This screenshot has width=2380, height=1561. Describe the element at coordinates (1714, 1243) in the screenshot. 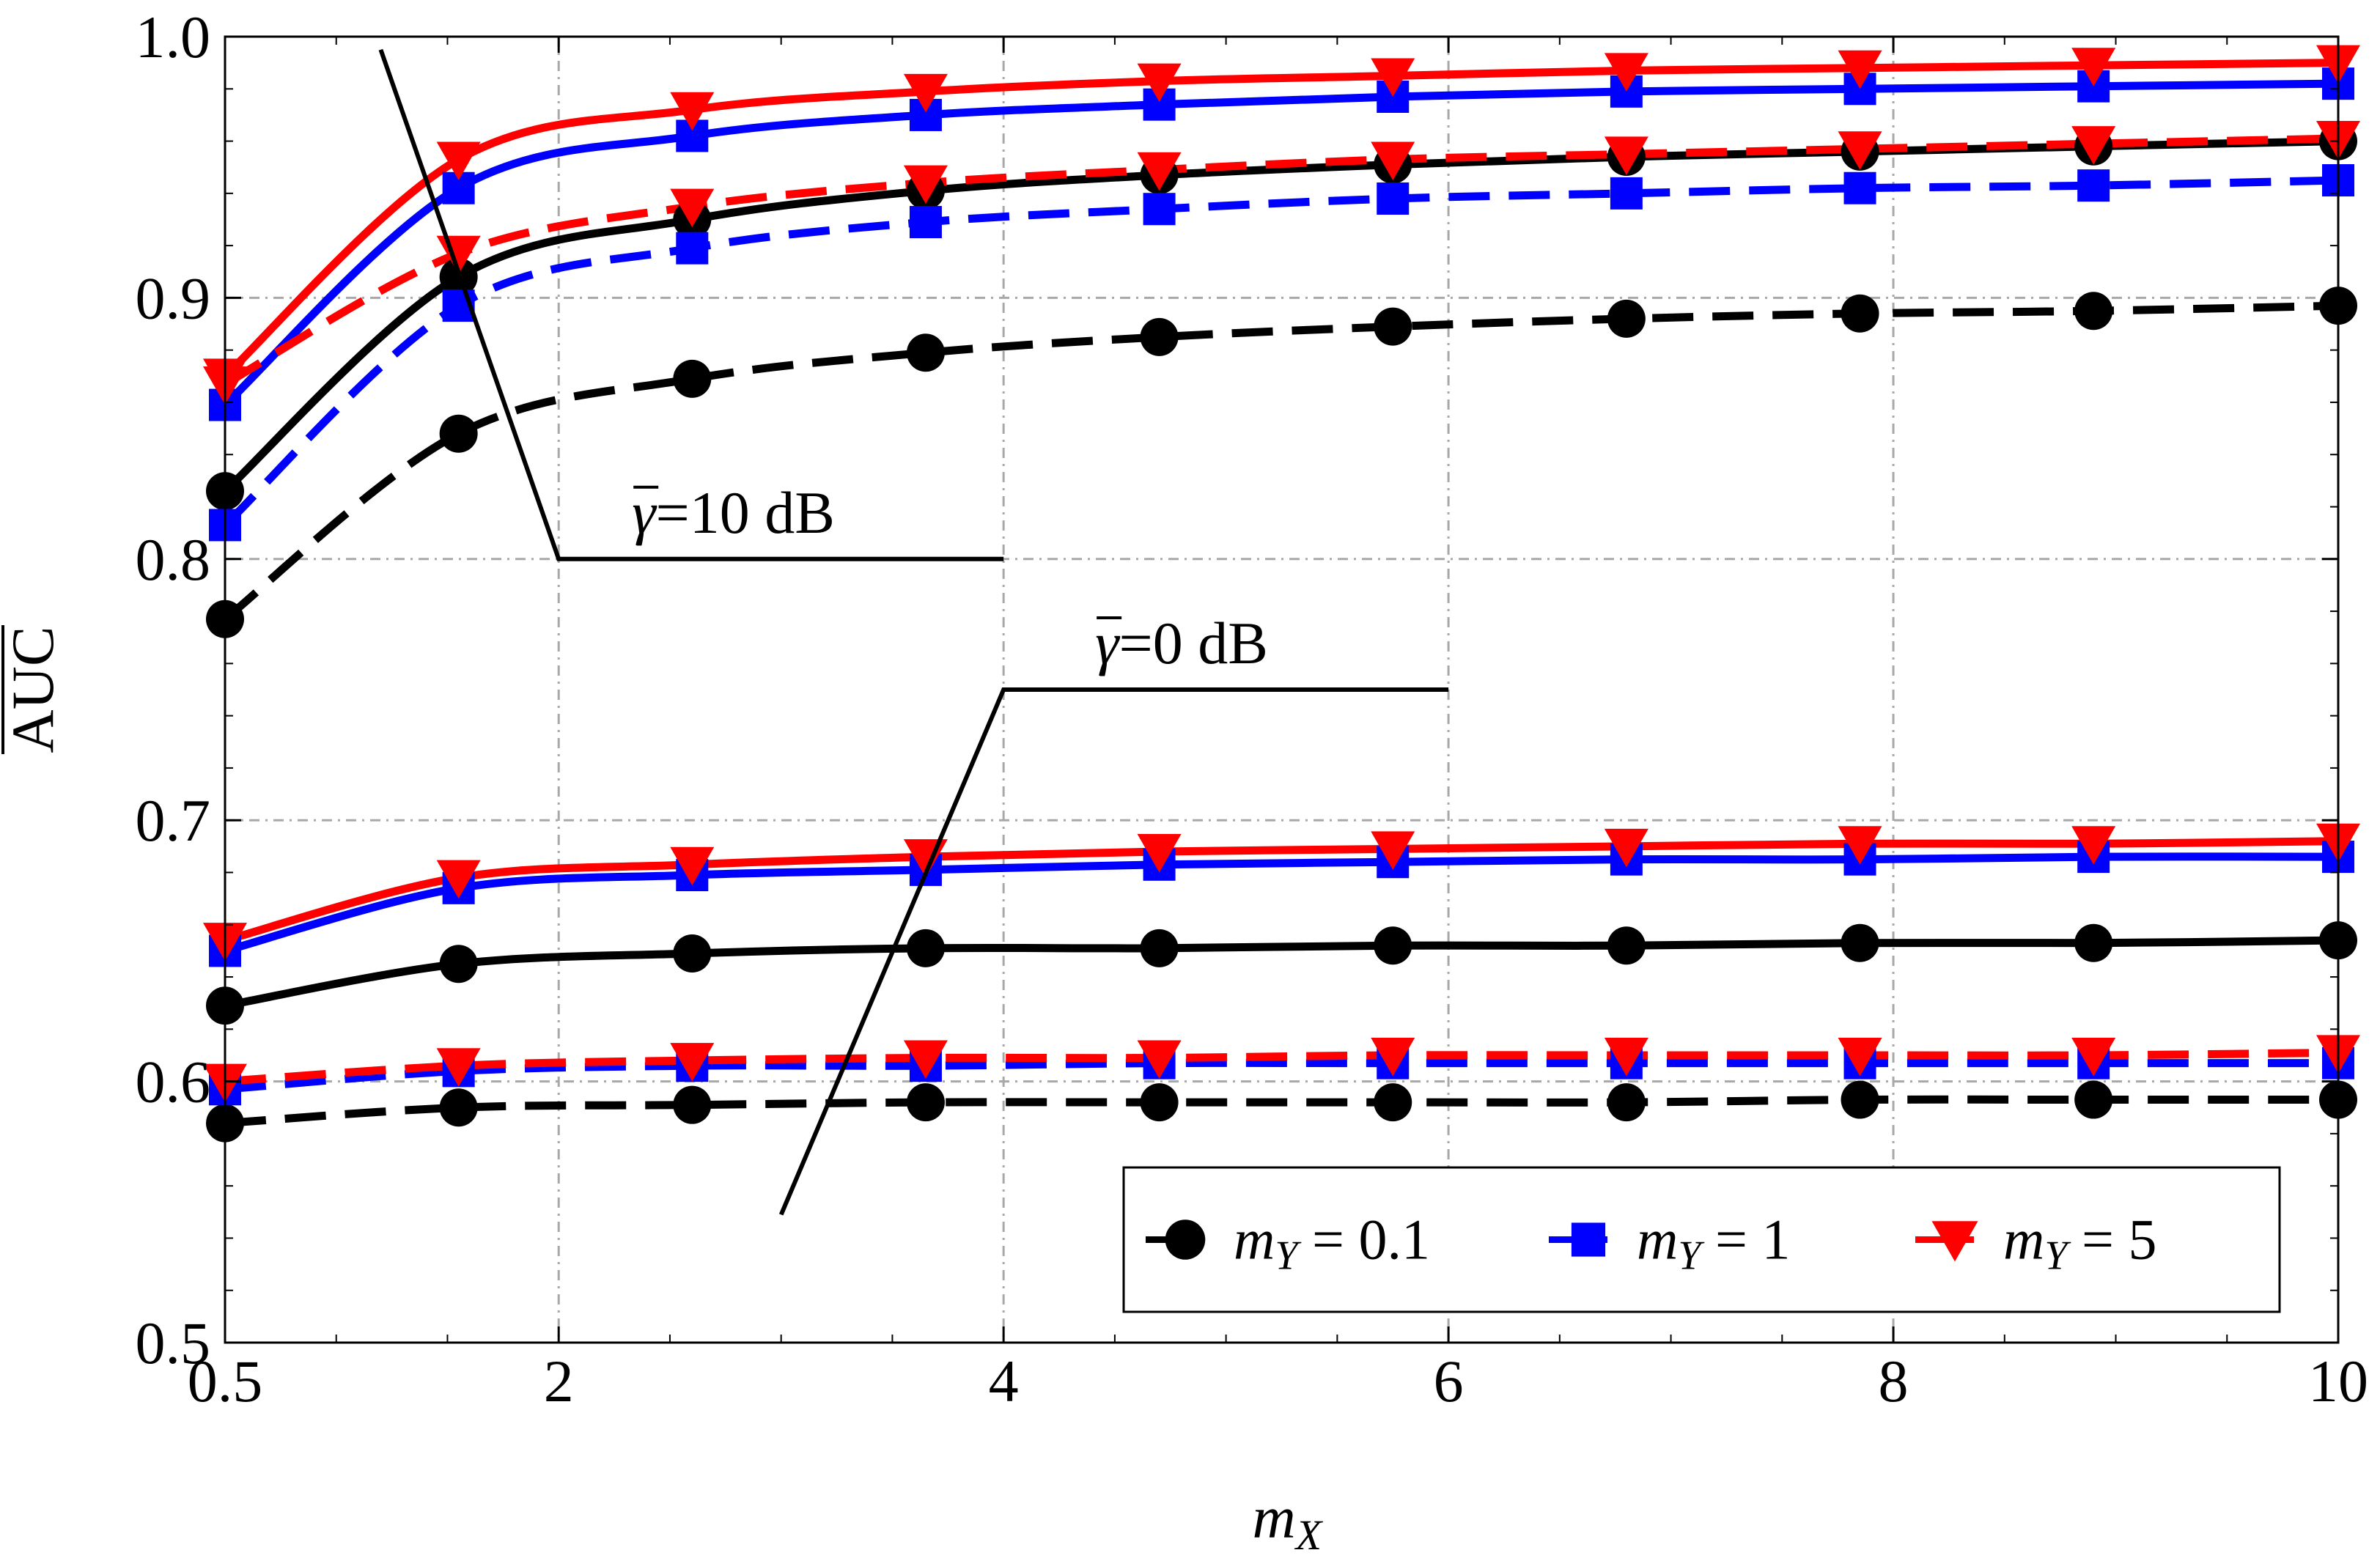

I see `legend-label-2: mY = 1` at that location.